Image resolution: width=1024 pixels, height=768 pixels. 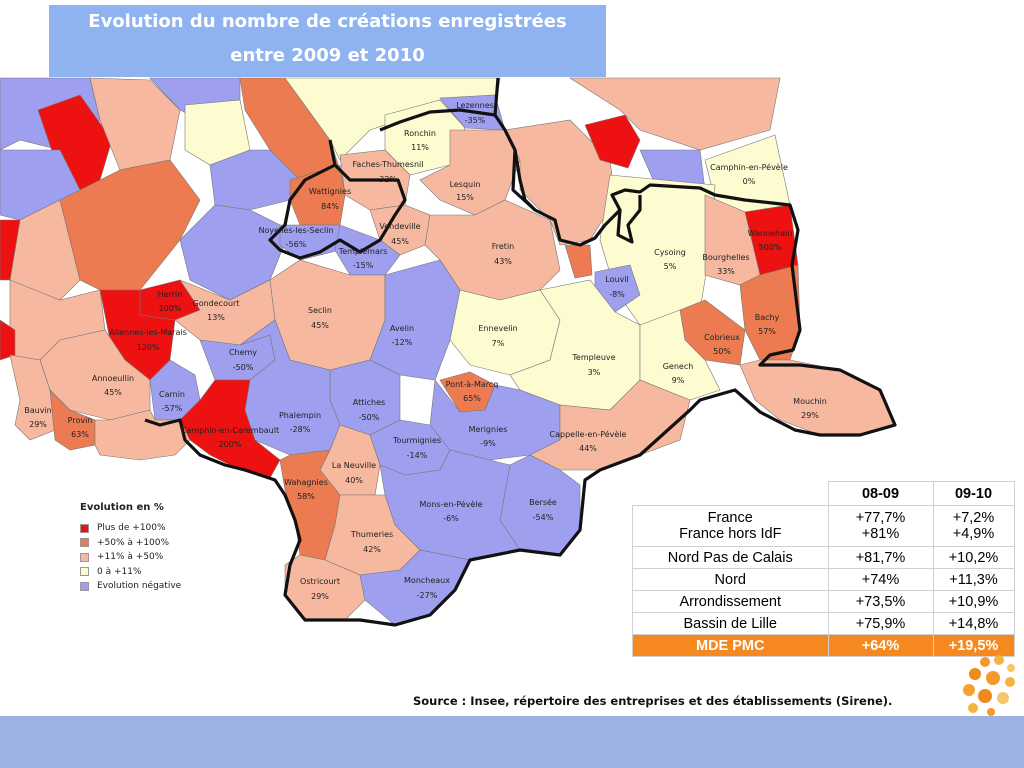 I want to click on value-pont-a-marcq: 65%, so click(x=472, y=398).